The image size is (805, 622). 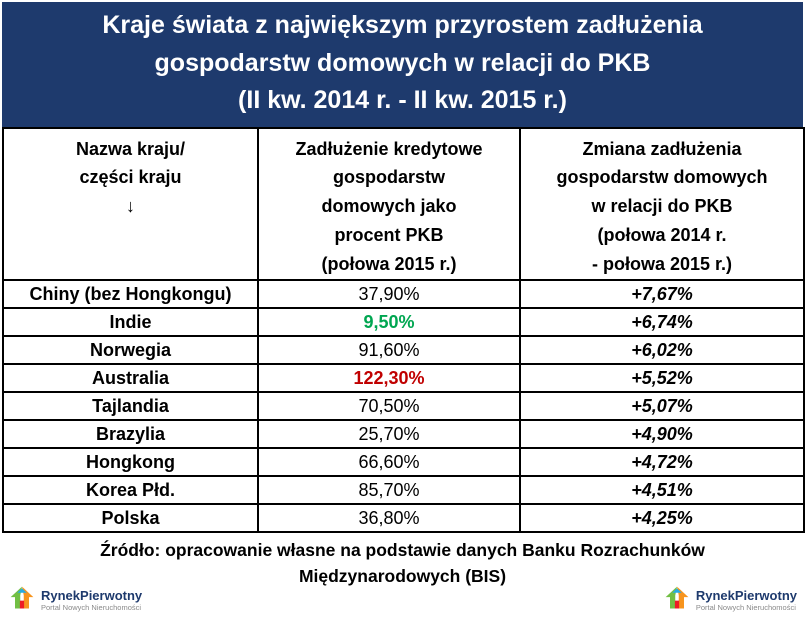 I want to click on table-row: Brazylia 25,70% +4,90%, so click(x=403, y=434).